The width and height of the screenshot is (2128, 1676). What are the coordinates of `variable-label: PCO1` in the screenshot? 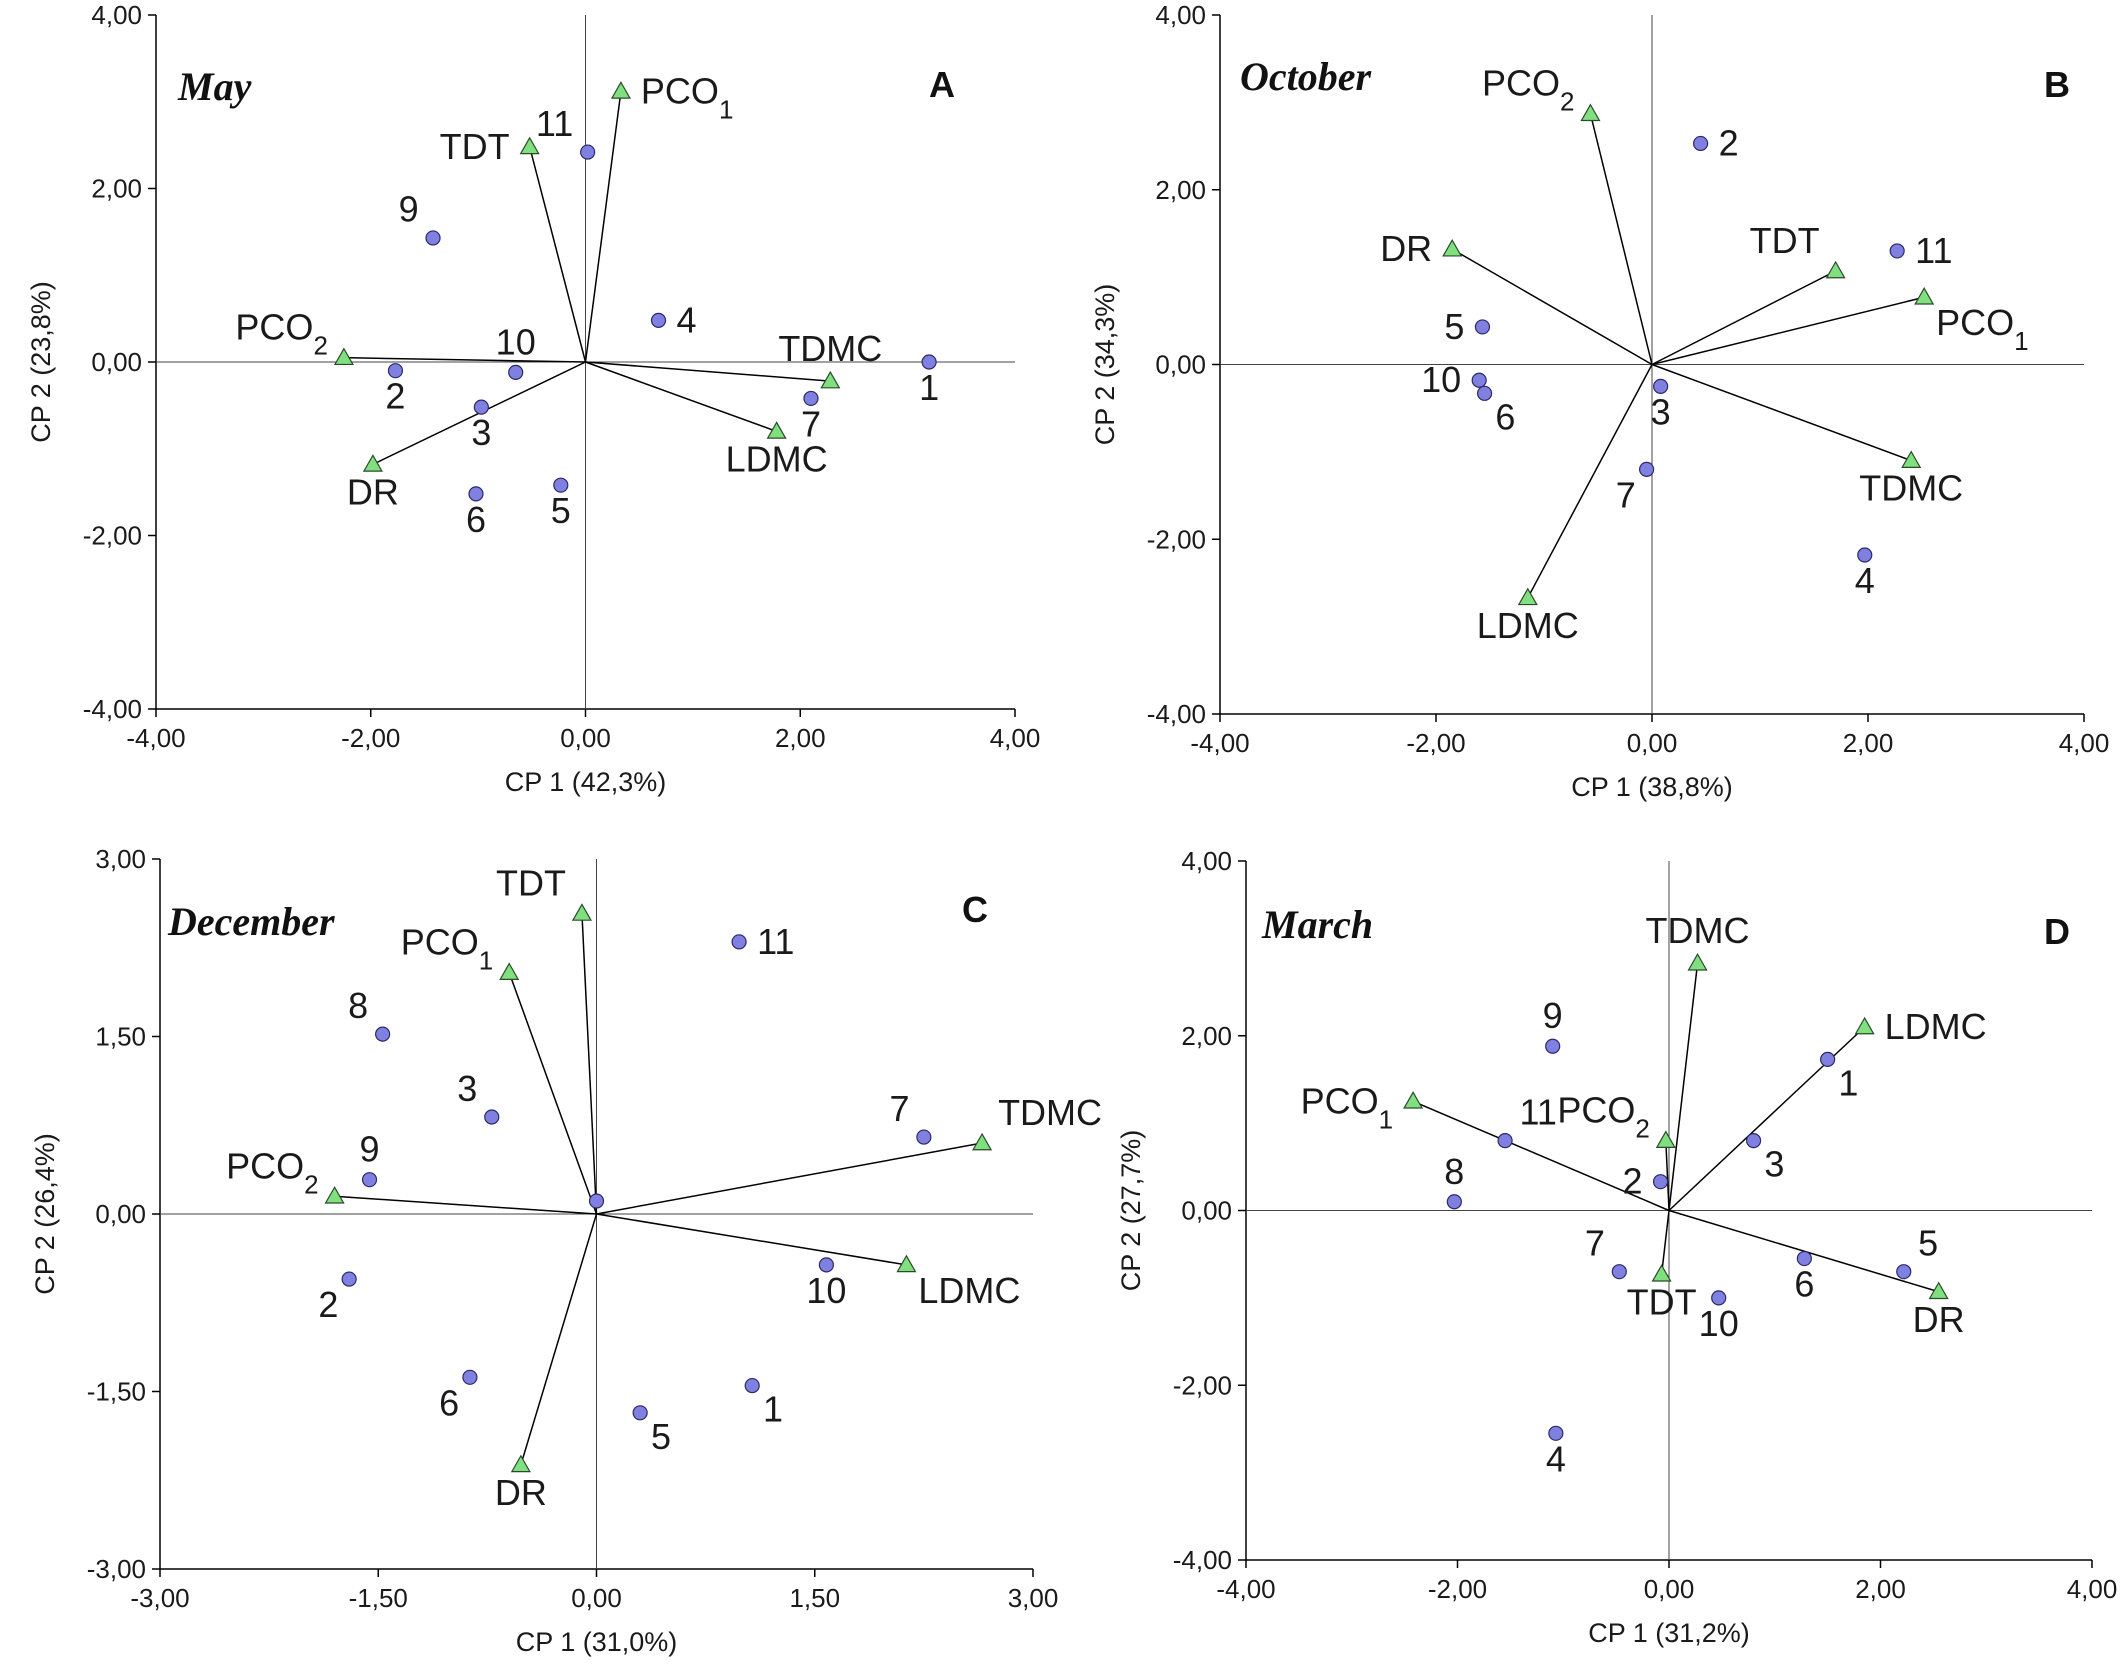 It's located at (687, 97).